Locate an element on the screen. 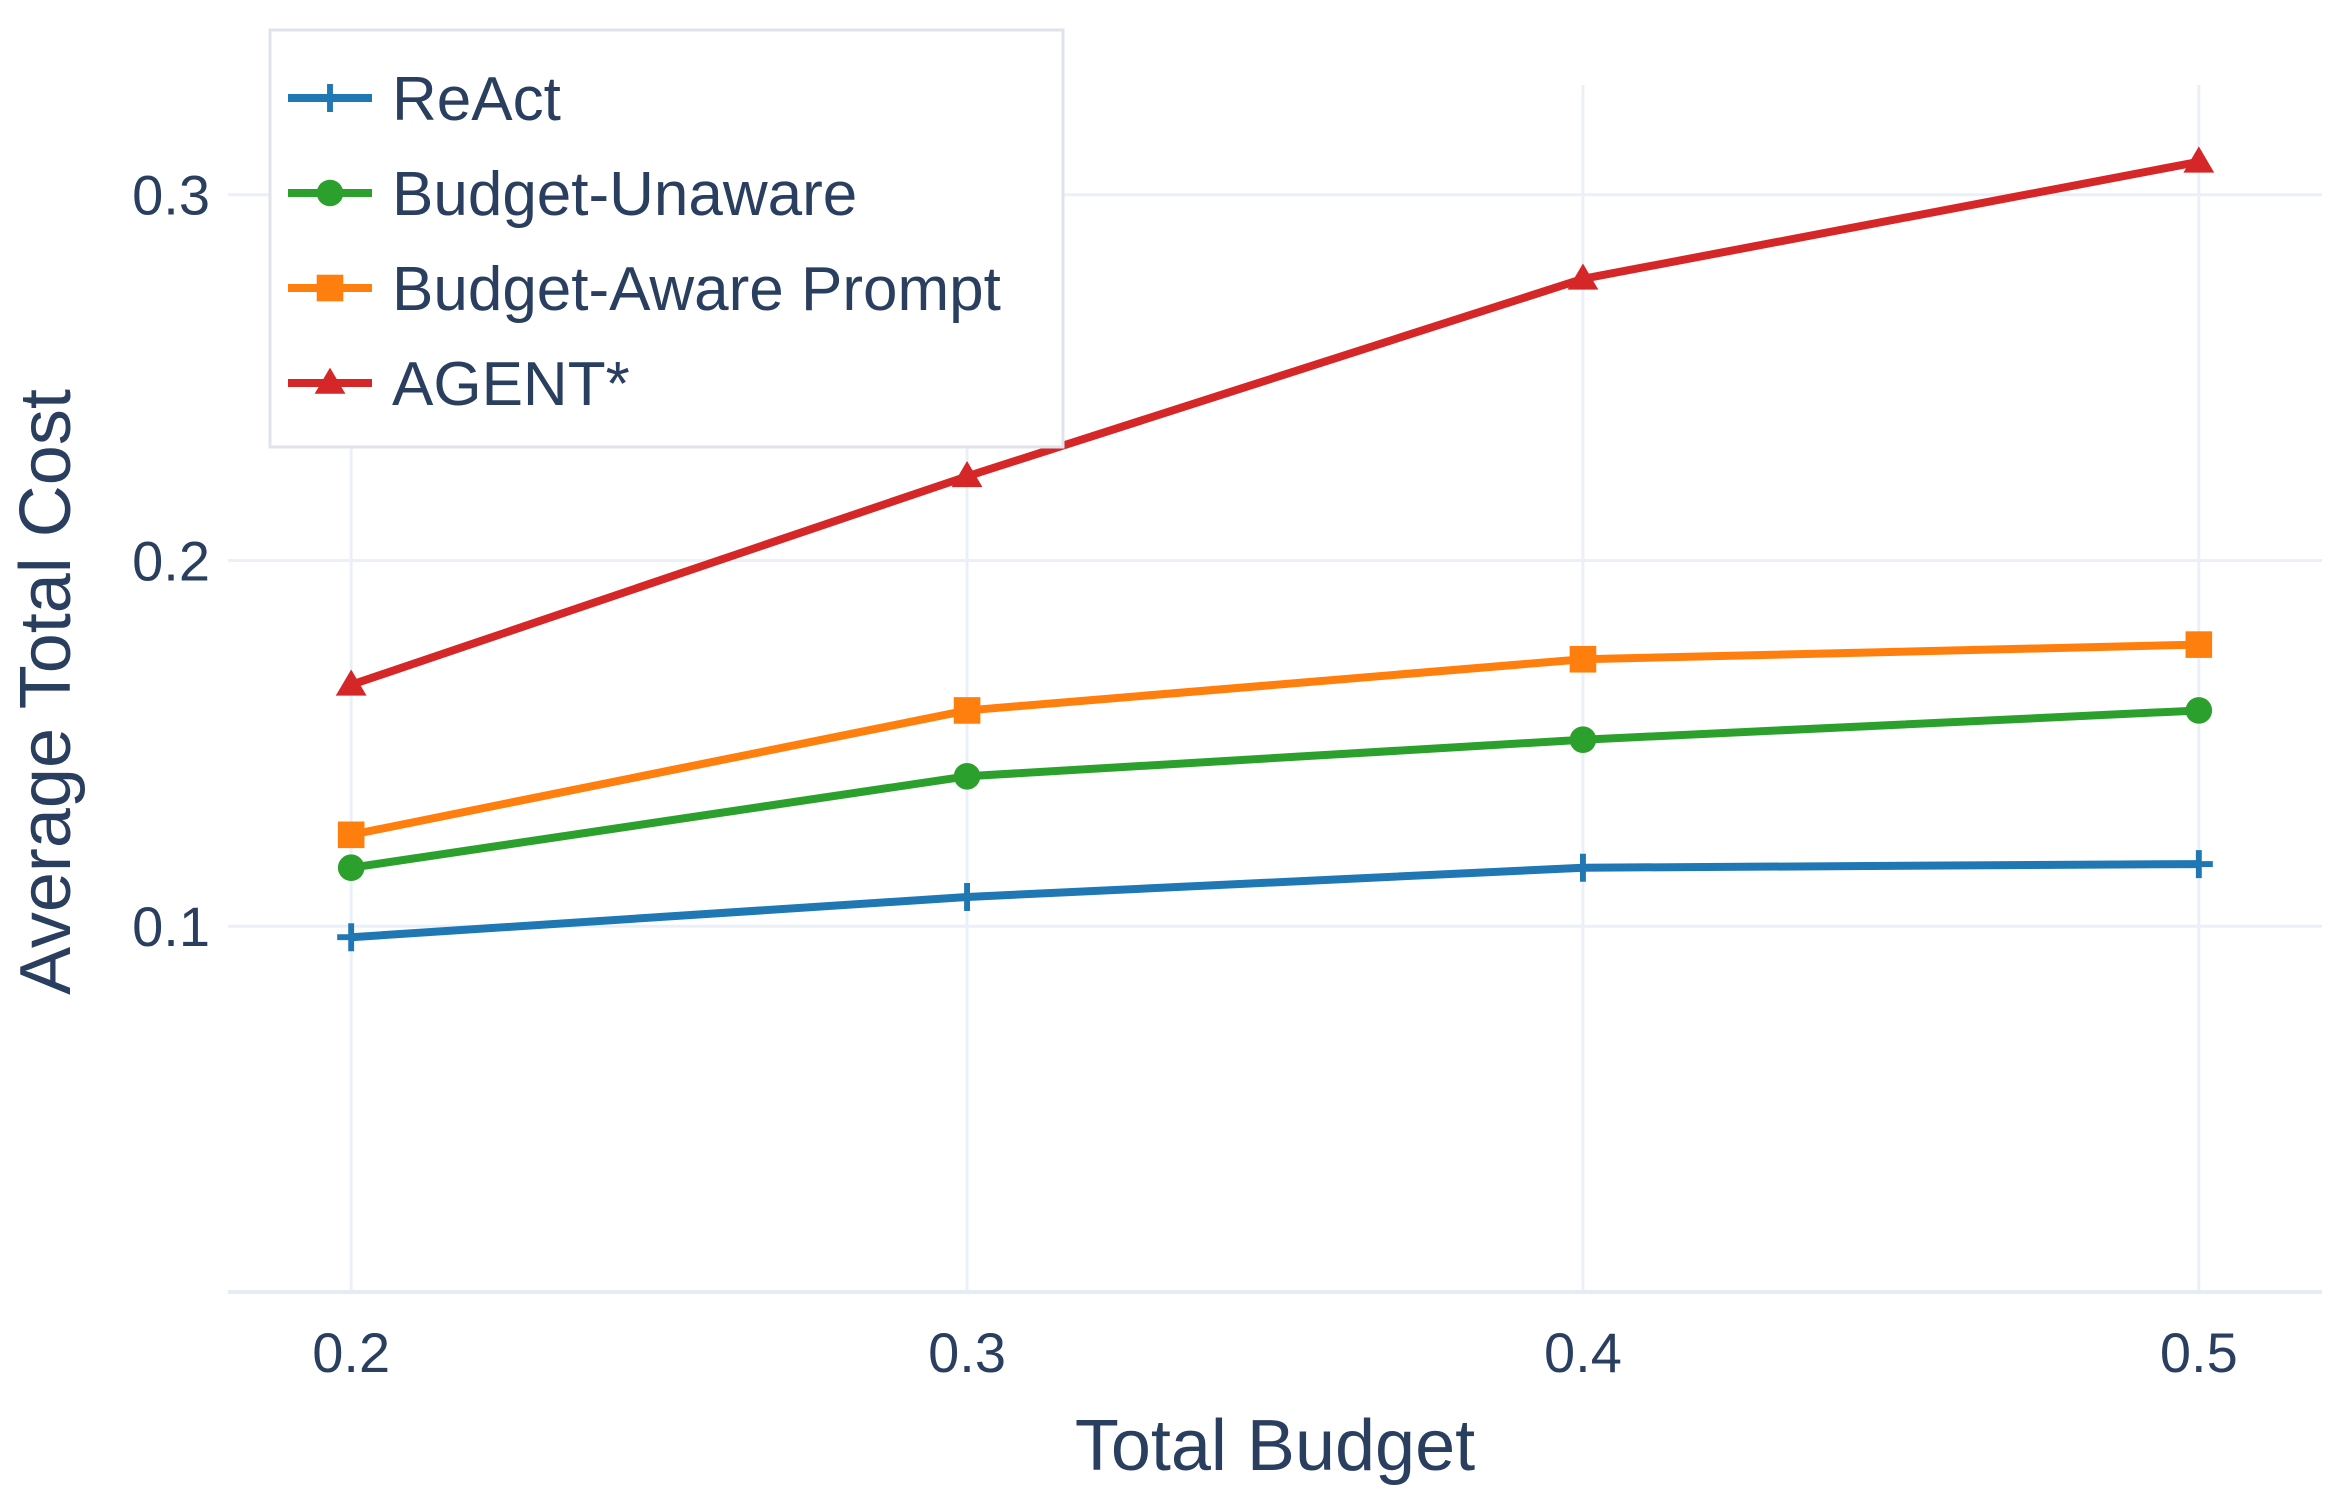 Image resolution: width=2340 pixels, height=1500 pixels. legend-box is located at coordinates (666, 238).